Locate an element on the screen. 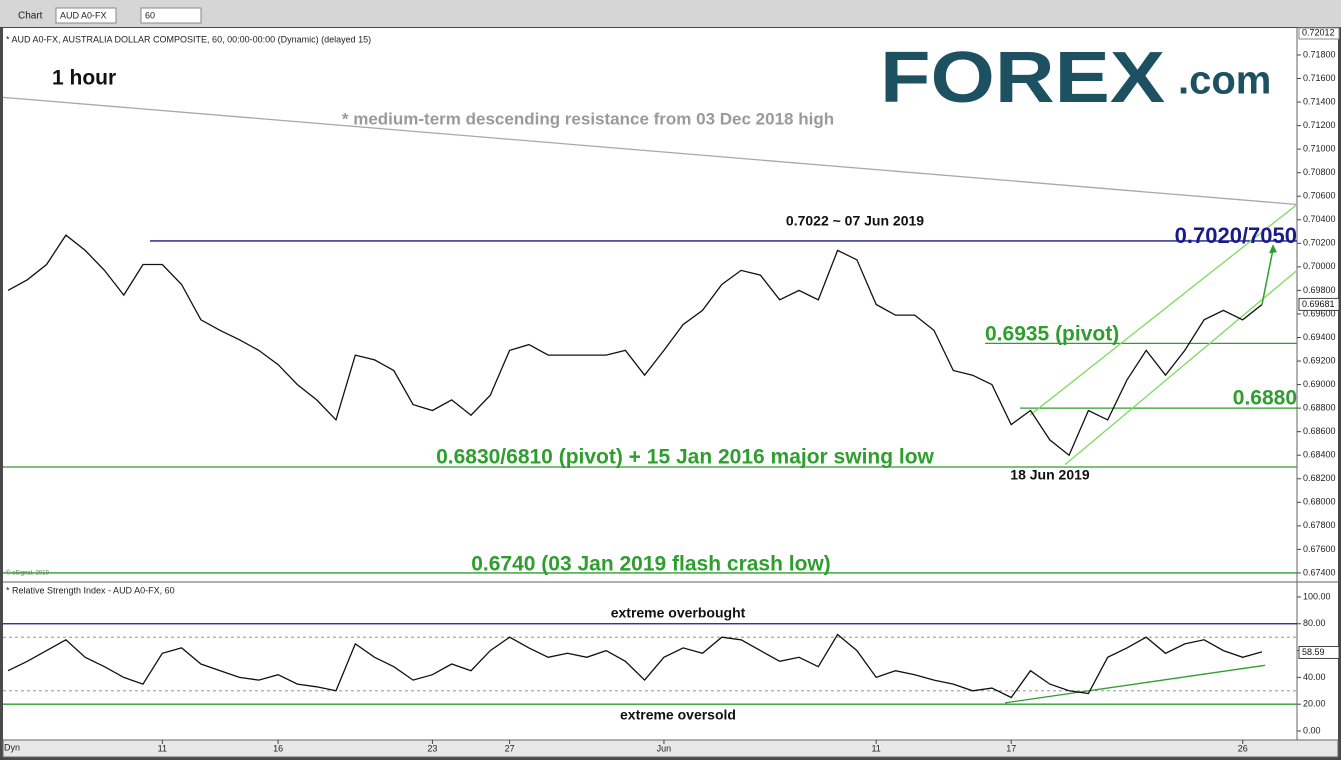 The image size is (1341, 765). scale-top-label: 0.72012 is located at coordinates (1318, 32).